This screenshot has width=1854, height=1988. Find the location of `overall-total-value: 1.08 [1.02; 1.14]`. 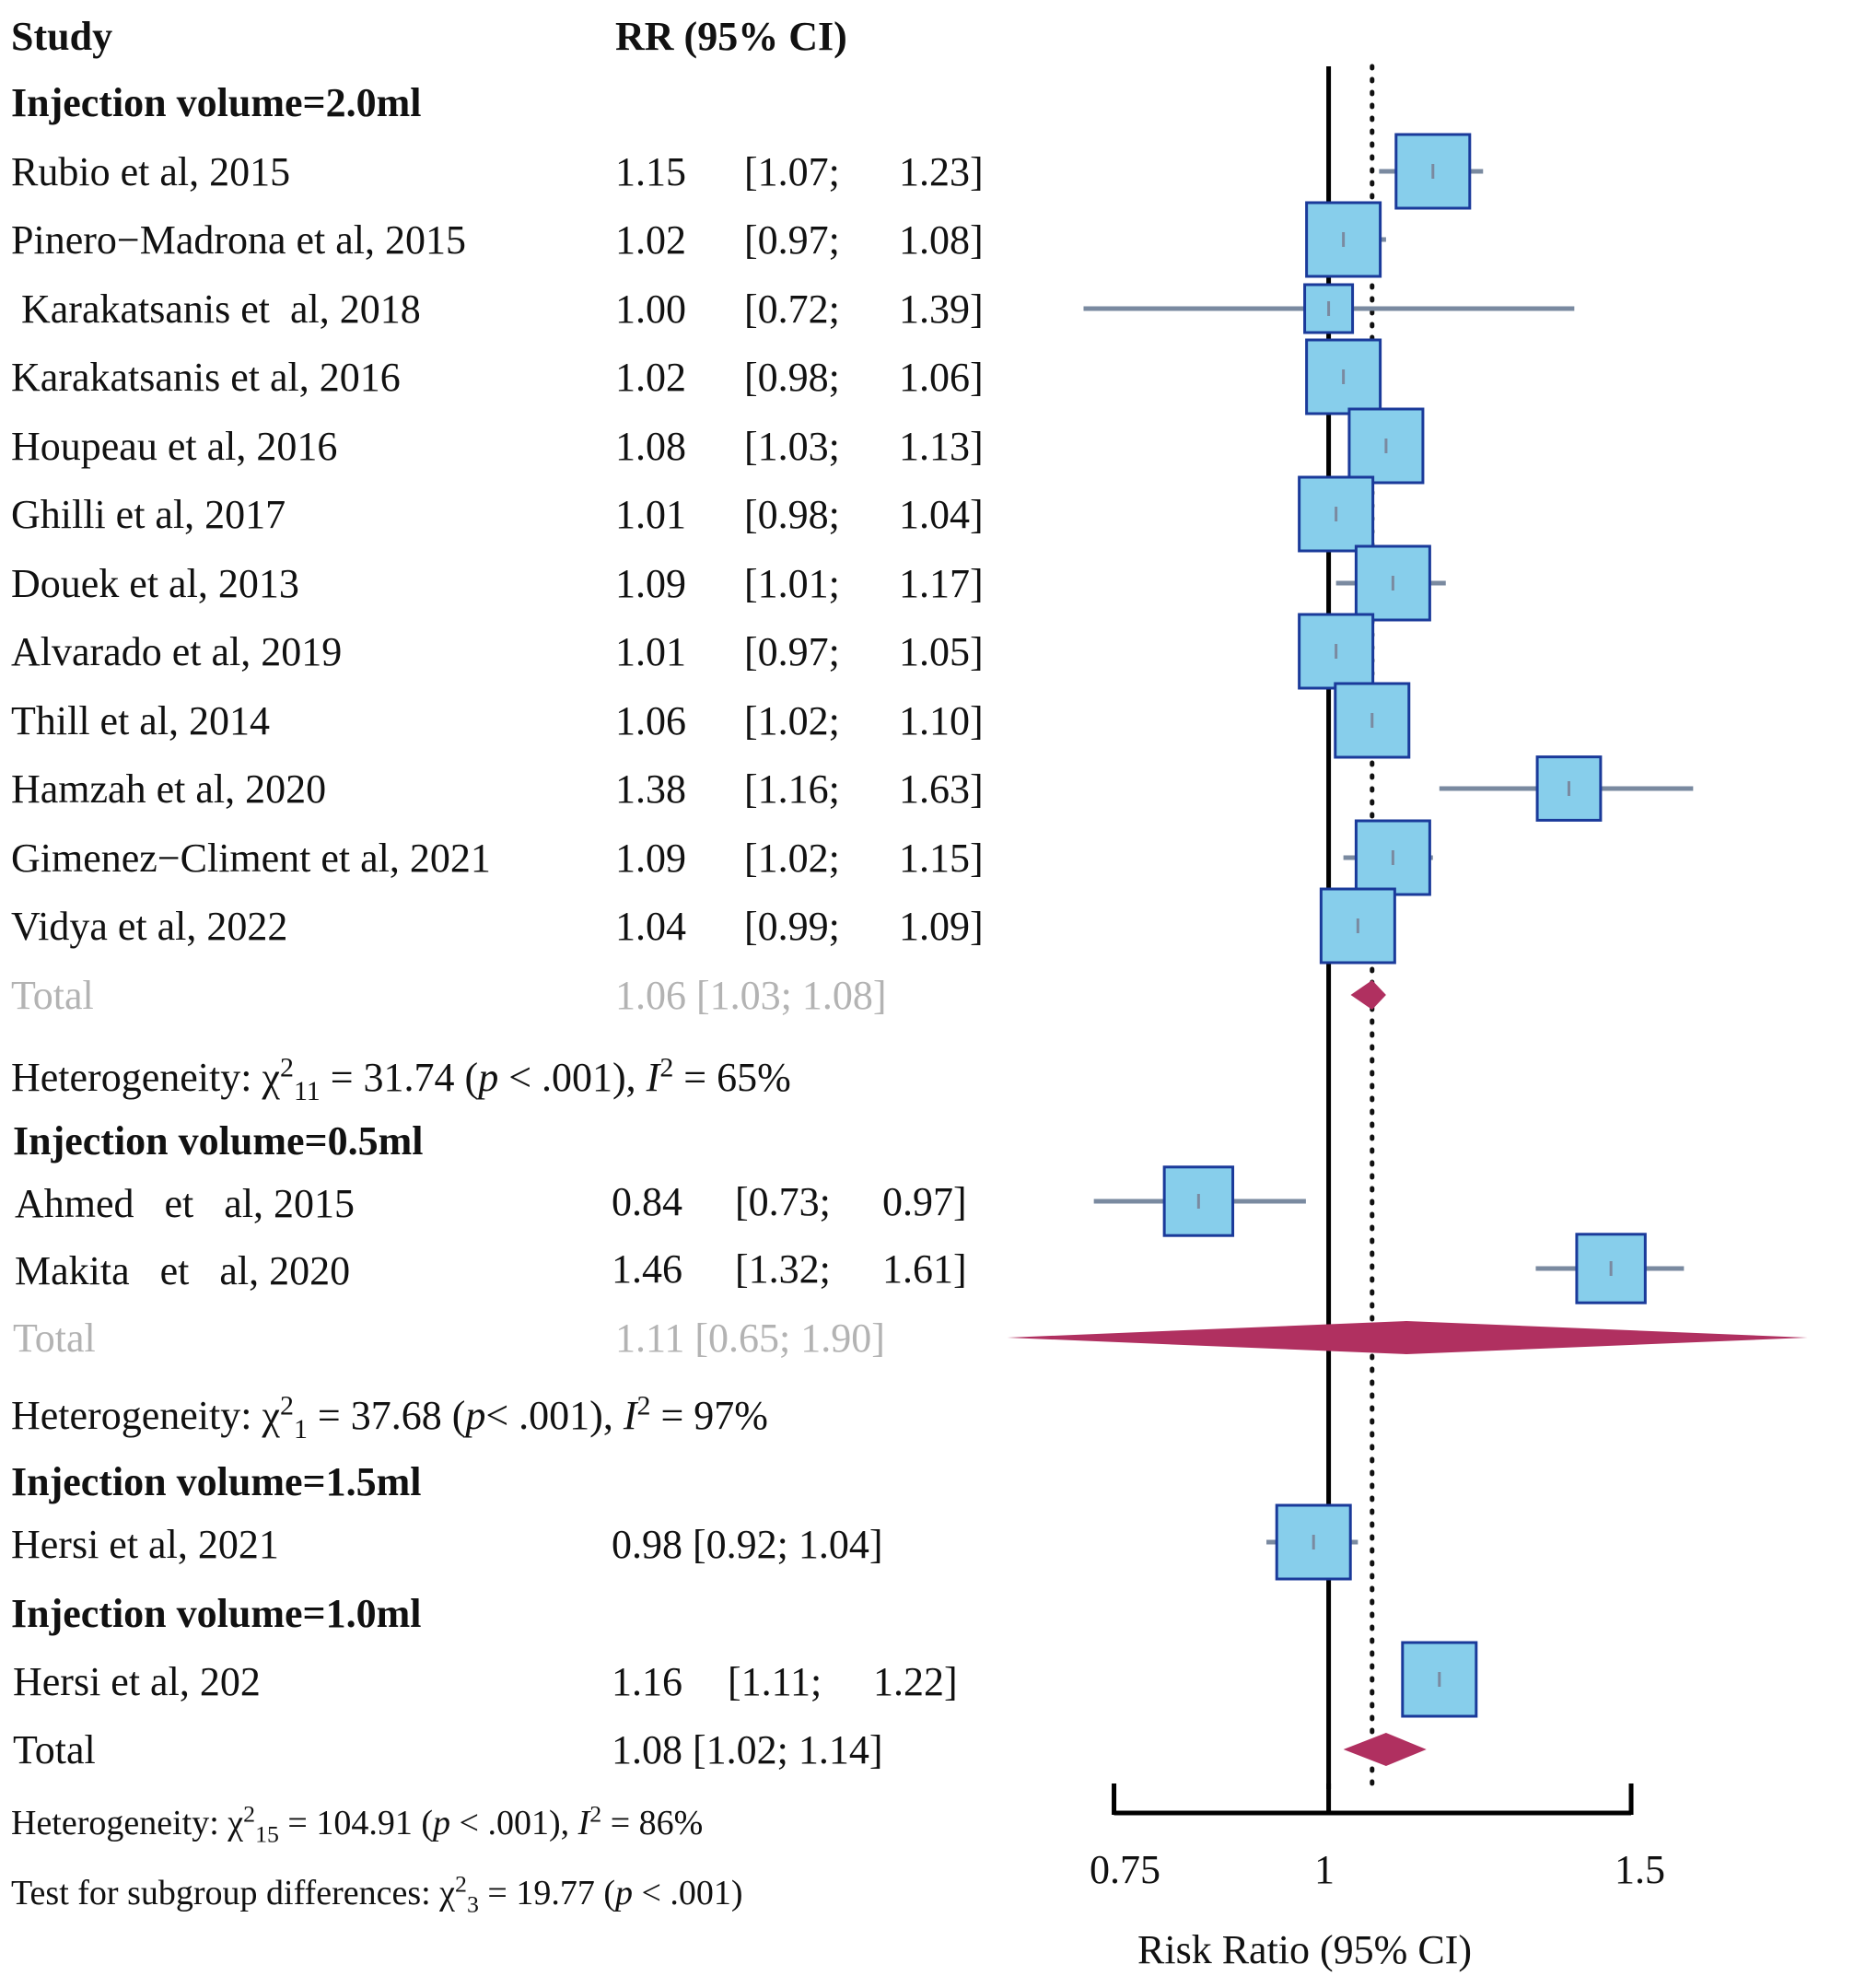

overall-total-value: 1.08 [1.02; 1.14] is located at coordinates (747, 1749).